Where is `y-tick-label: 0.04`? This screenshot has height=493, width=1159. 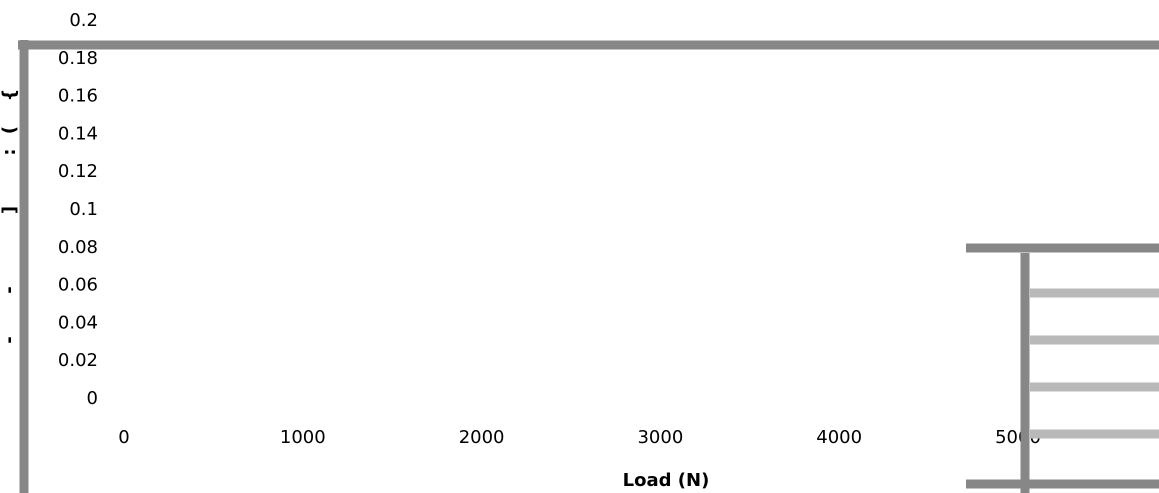 y-tick-label: 0.04 is located at coordinates (78, 322).